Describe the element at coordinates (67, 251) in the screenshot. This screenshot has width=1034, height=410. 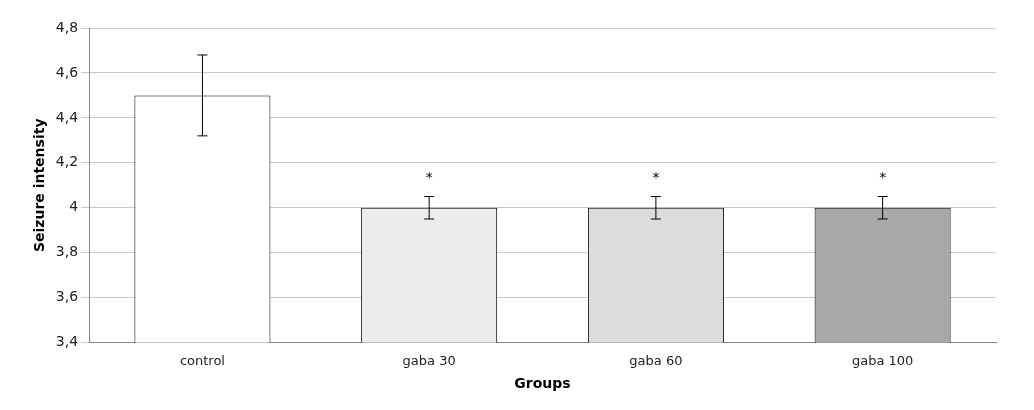
I see `y-tick-label: 3,8` at that location.